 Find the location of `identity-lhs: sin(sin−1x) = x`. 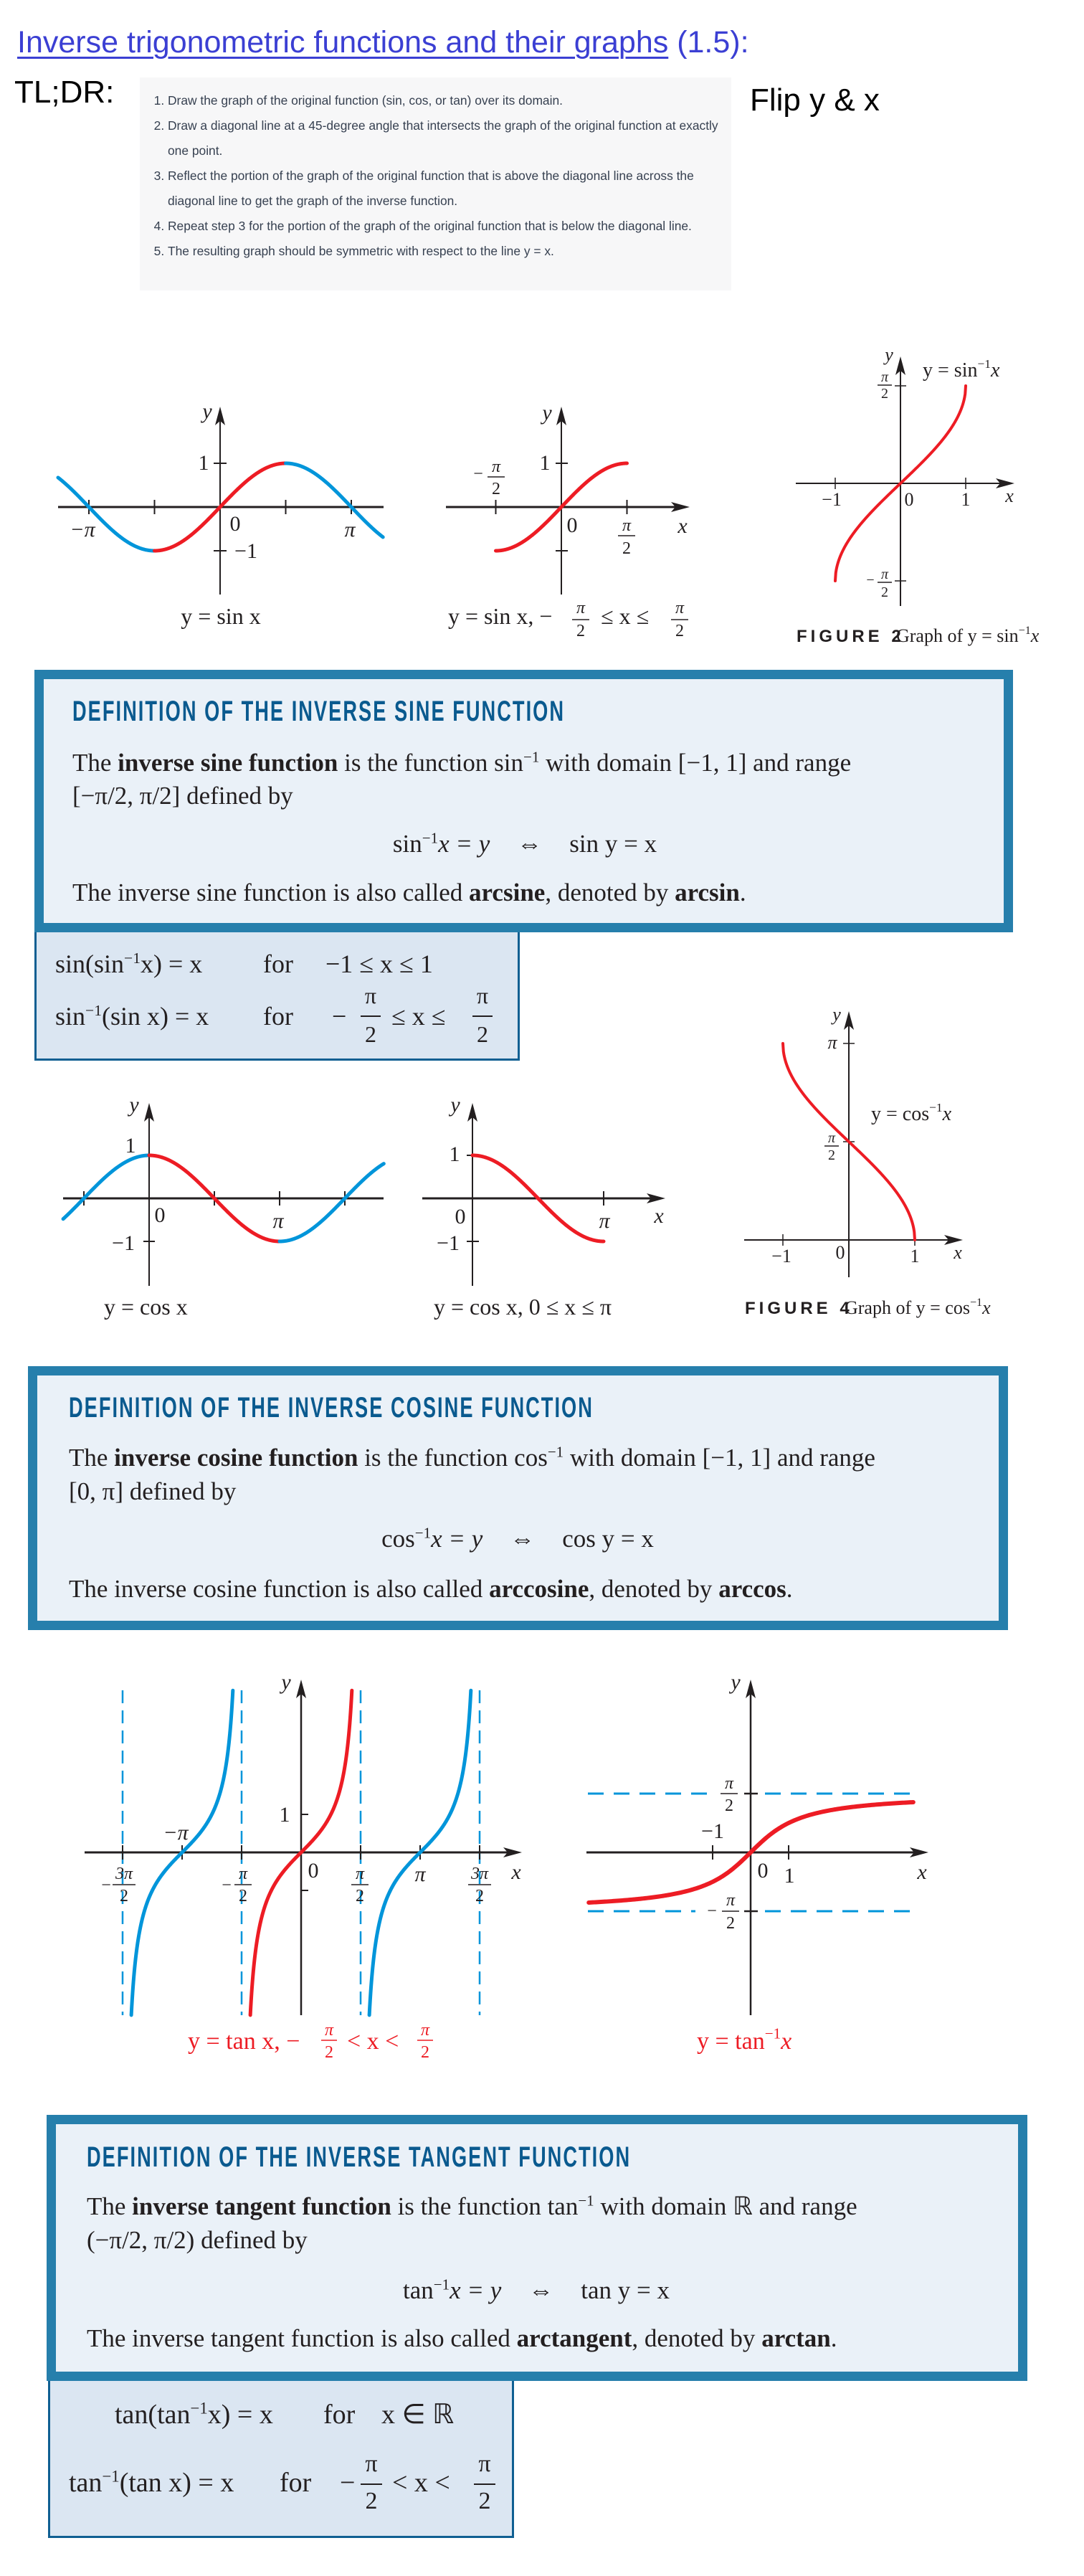

identity-lhs: sin(sin−1x) = x is located at coordinates (129, 964).